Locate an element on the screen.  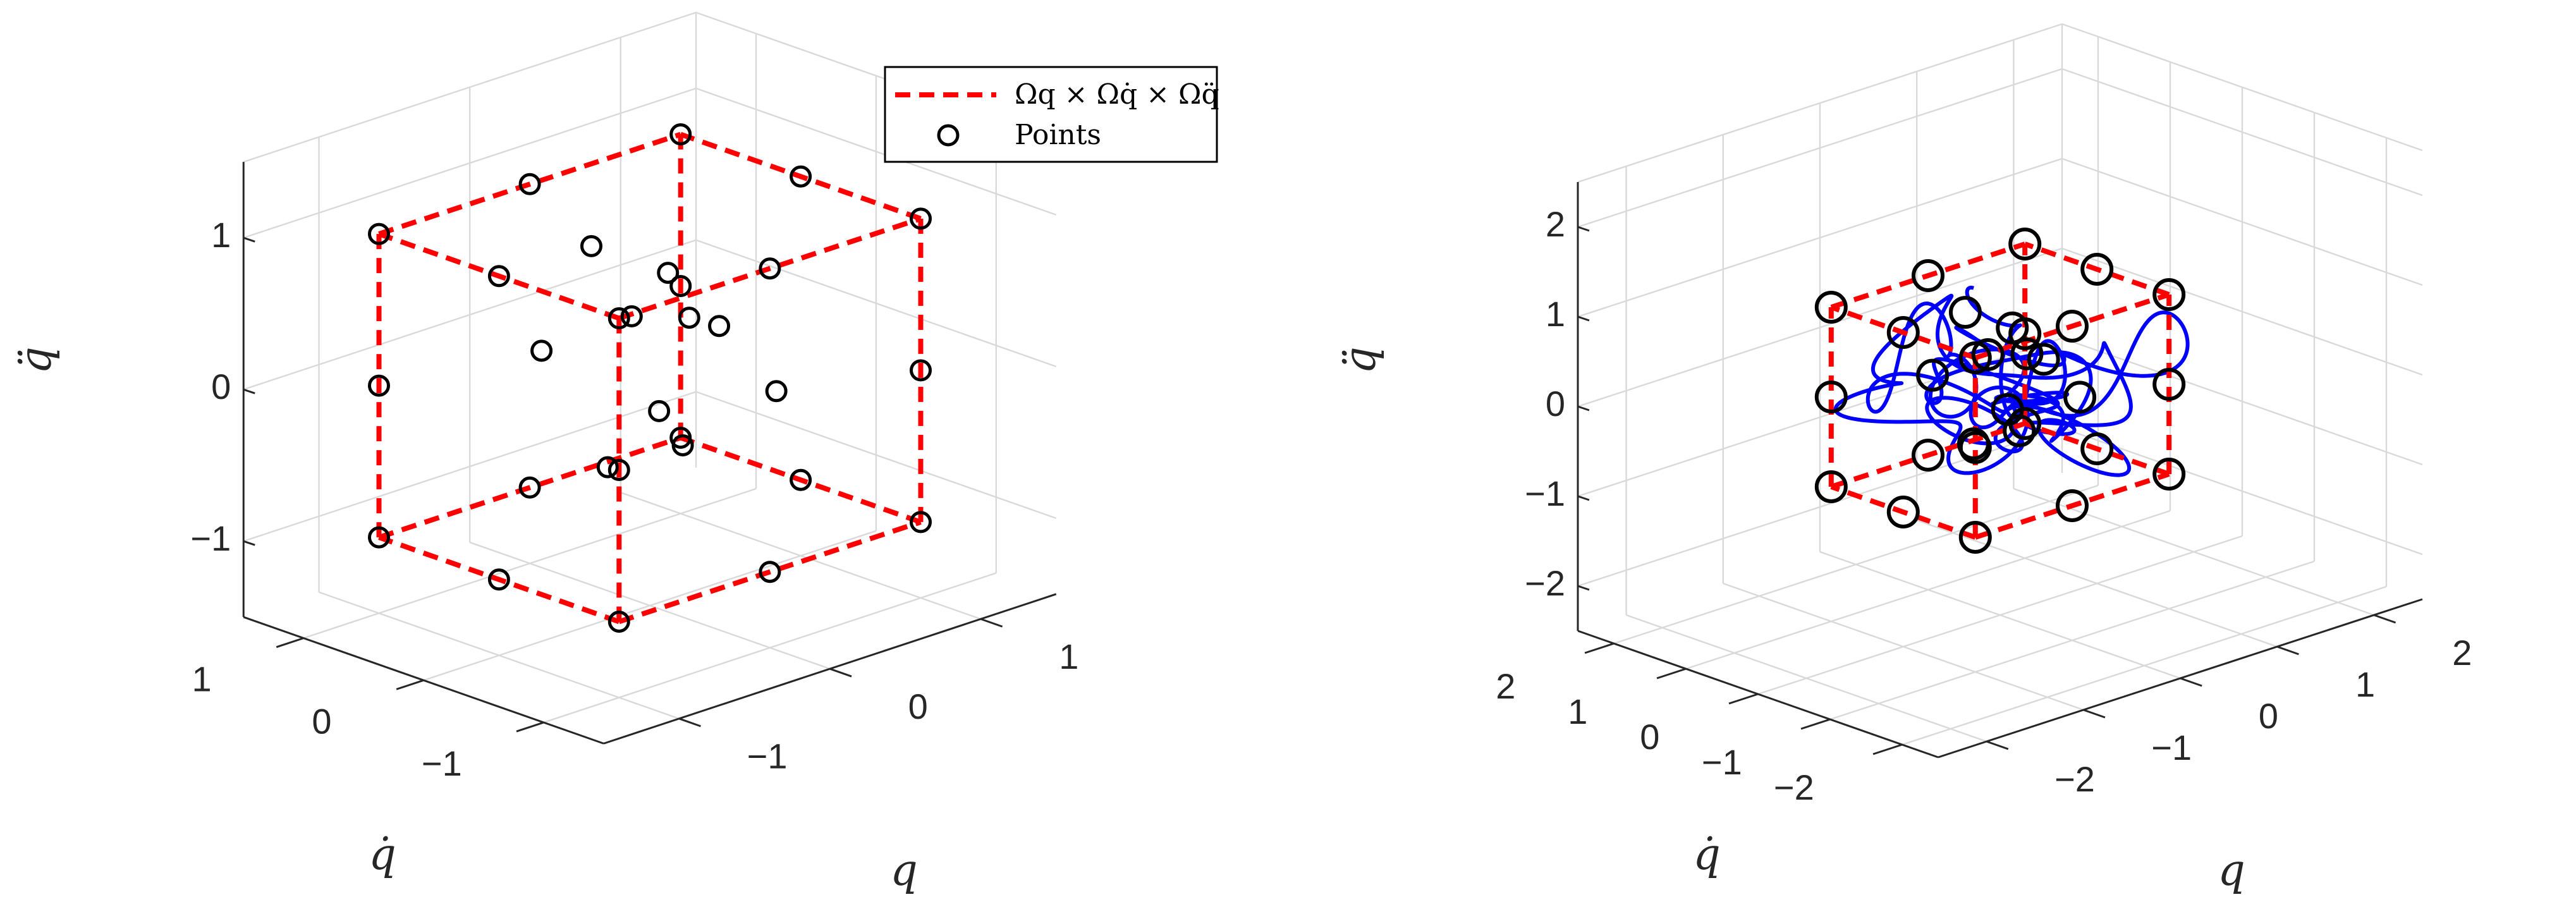
y-tick-label: −2 is located at coordinates (1794, 787).